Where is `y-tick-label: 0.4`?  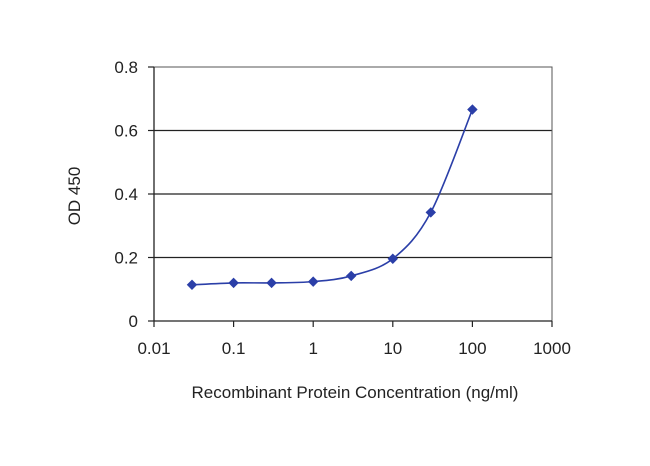 y-tick-label: 0.4 is located at coordinates (126, 194).